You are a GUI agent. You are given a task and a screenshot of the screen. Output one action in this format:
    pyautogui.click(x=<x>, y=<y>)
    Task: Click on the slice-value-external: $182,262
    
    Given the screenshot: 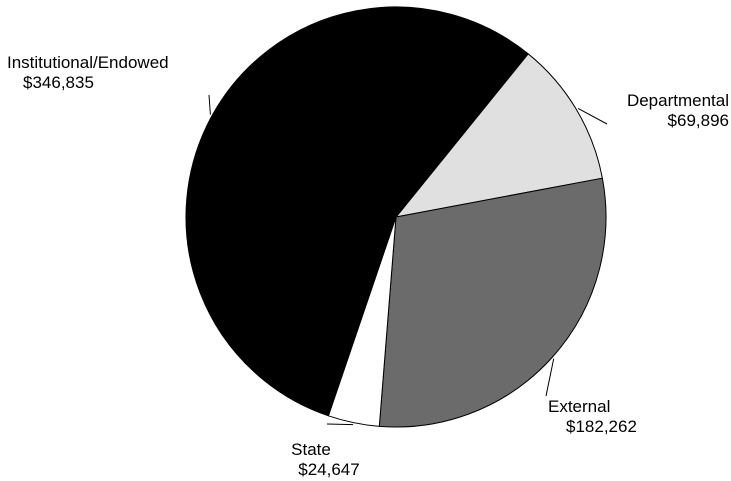 What is the action you would take?
    pyautogui.click(x=601, y=426)
    